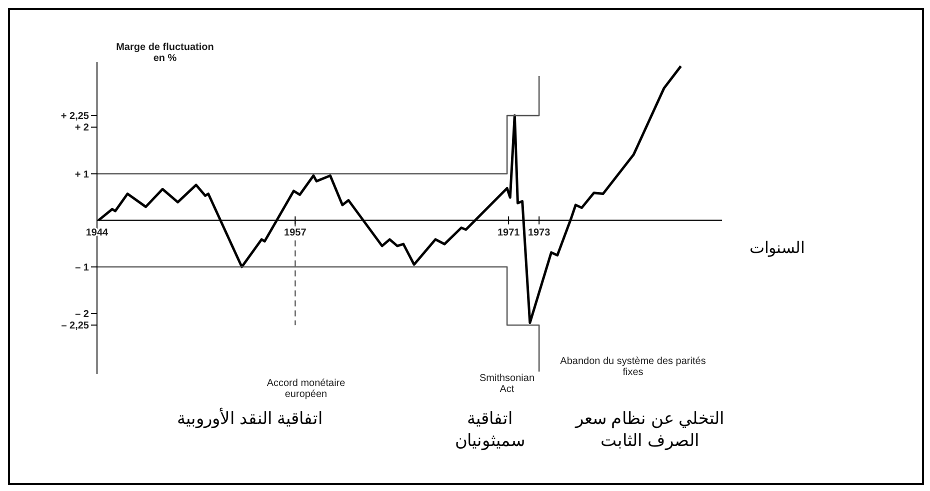 The height and width of the screenshot is (491, 930). I want to click on y-tick-label: + 2,25, so click(75, 116).